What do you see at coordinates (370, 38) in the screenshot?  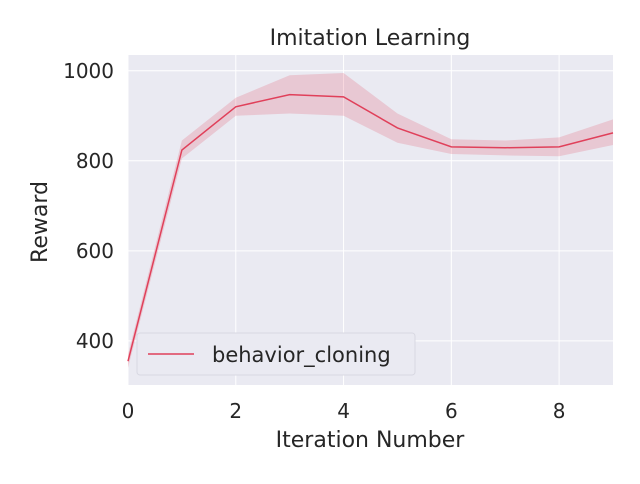 I see `chart-title: Imitation Learning` at bounding box center [370, 38].